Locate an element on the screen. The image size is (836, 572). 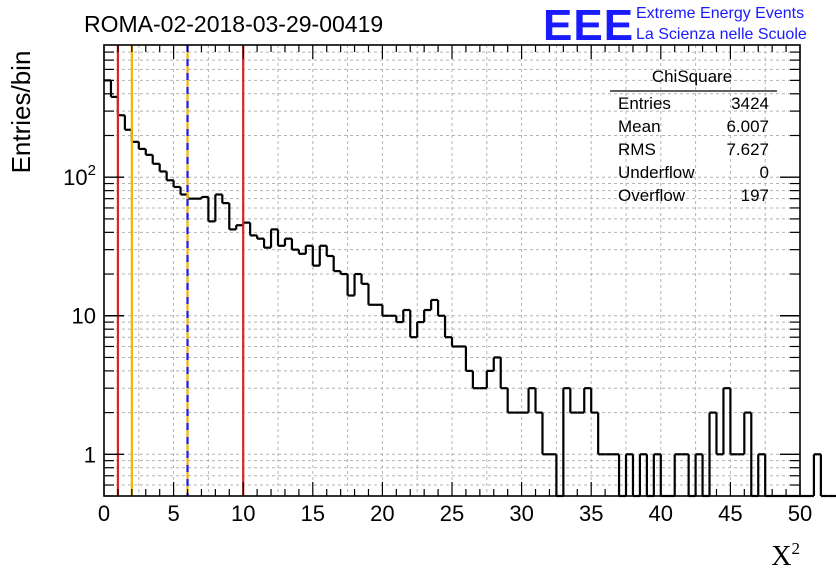
x-tick-label: 30 is located at coordinates (521, 513).